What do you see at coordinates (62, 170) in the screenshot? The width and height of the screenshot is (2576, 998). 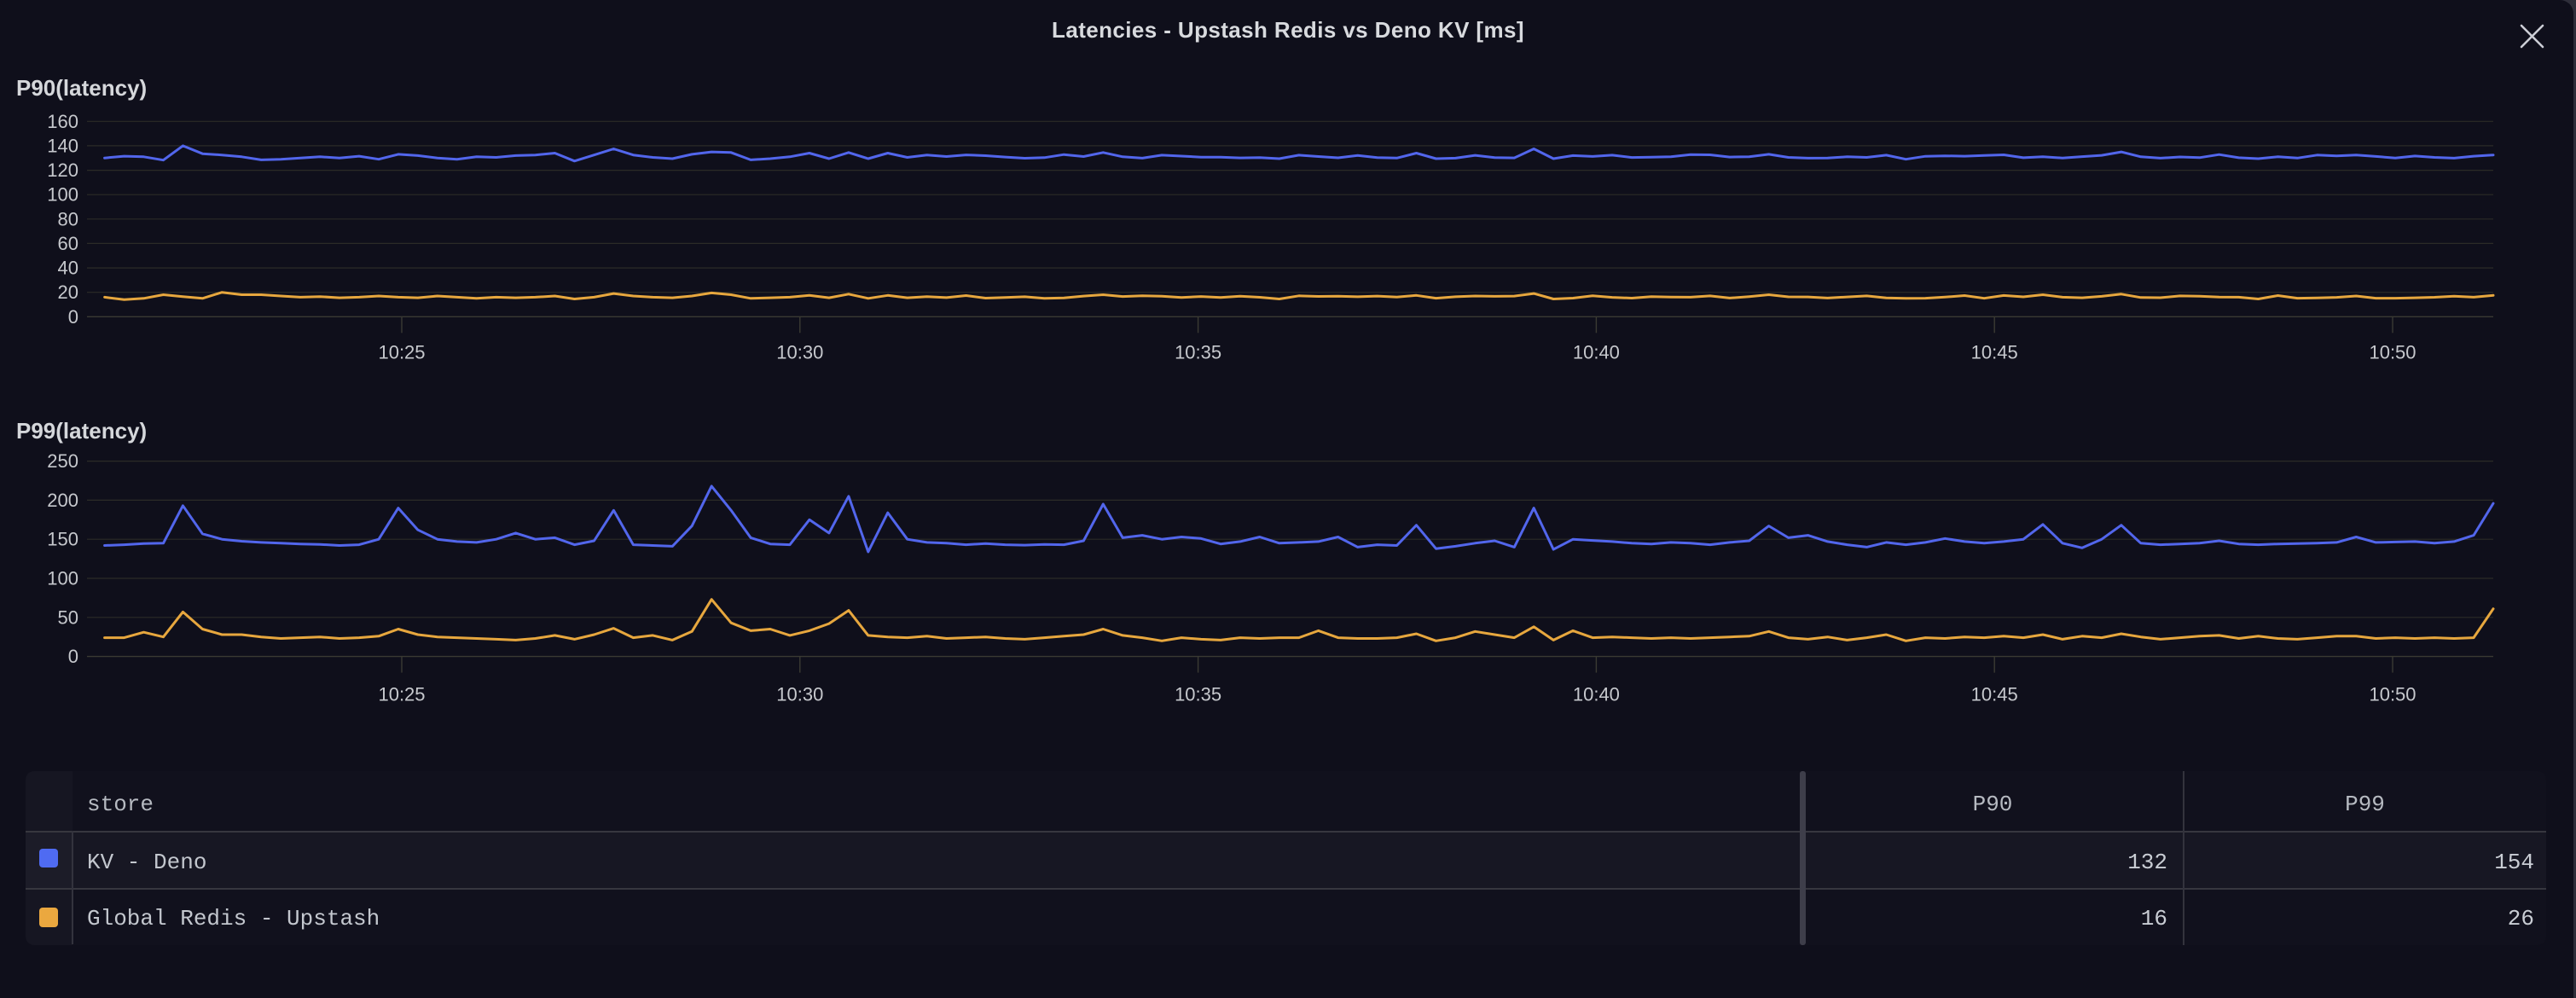 I see `svg-text: 120` at bounding box center [62, 170].